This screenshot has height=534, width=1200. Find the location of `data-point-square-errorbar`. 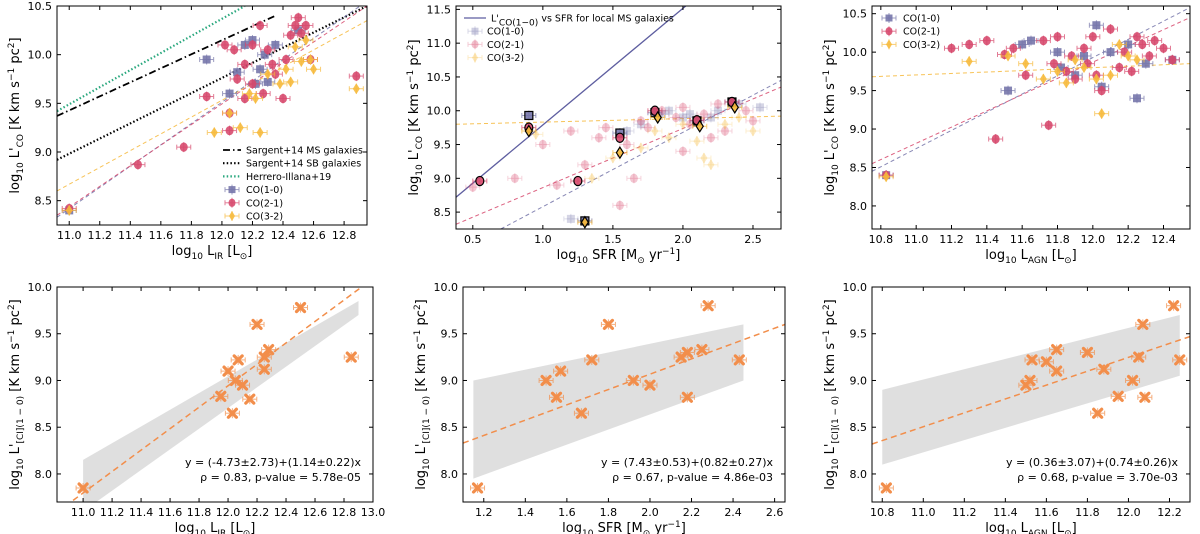

data-point-square-errorbar is located at coordinates (641, 124).